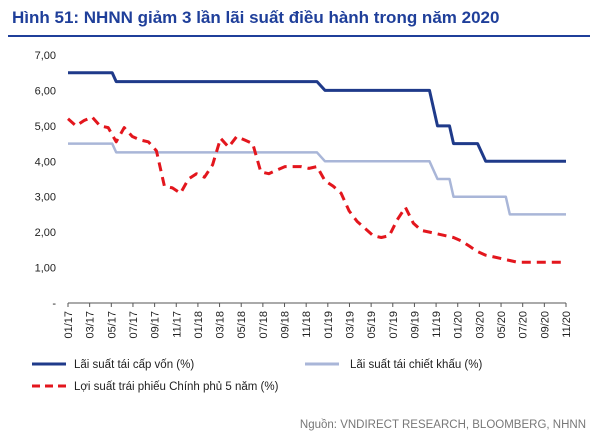 Image resolution: width=596 pixels, height=439 pixels. What do you see at coordinates (45, 127) in the screenshot?
I see `y-tick-label: 5,00` at bounding box center [45, 127].